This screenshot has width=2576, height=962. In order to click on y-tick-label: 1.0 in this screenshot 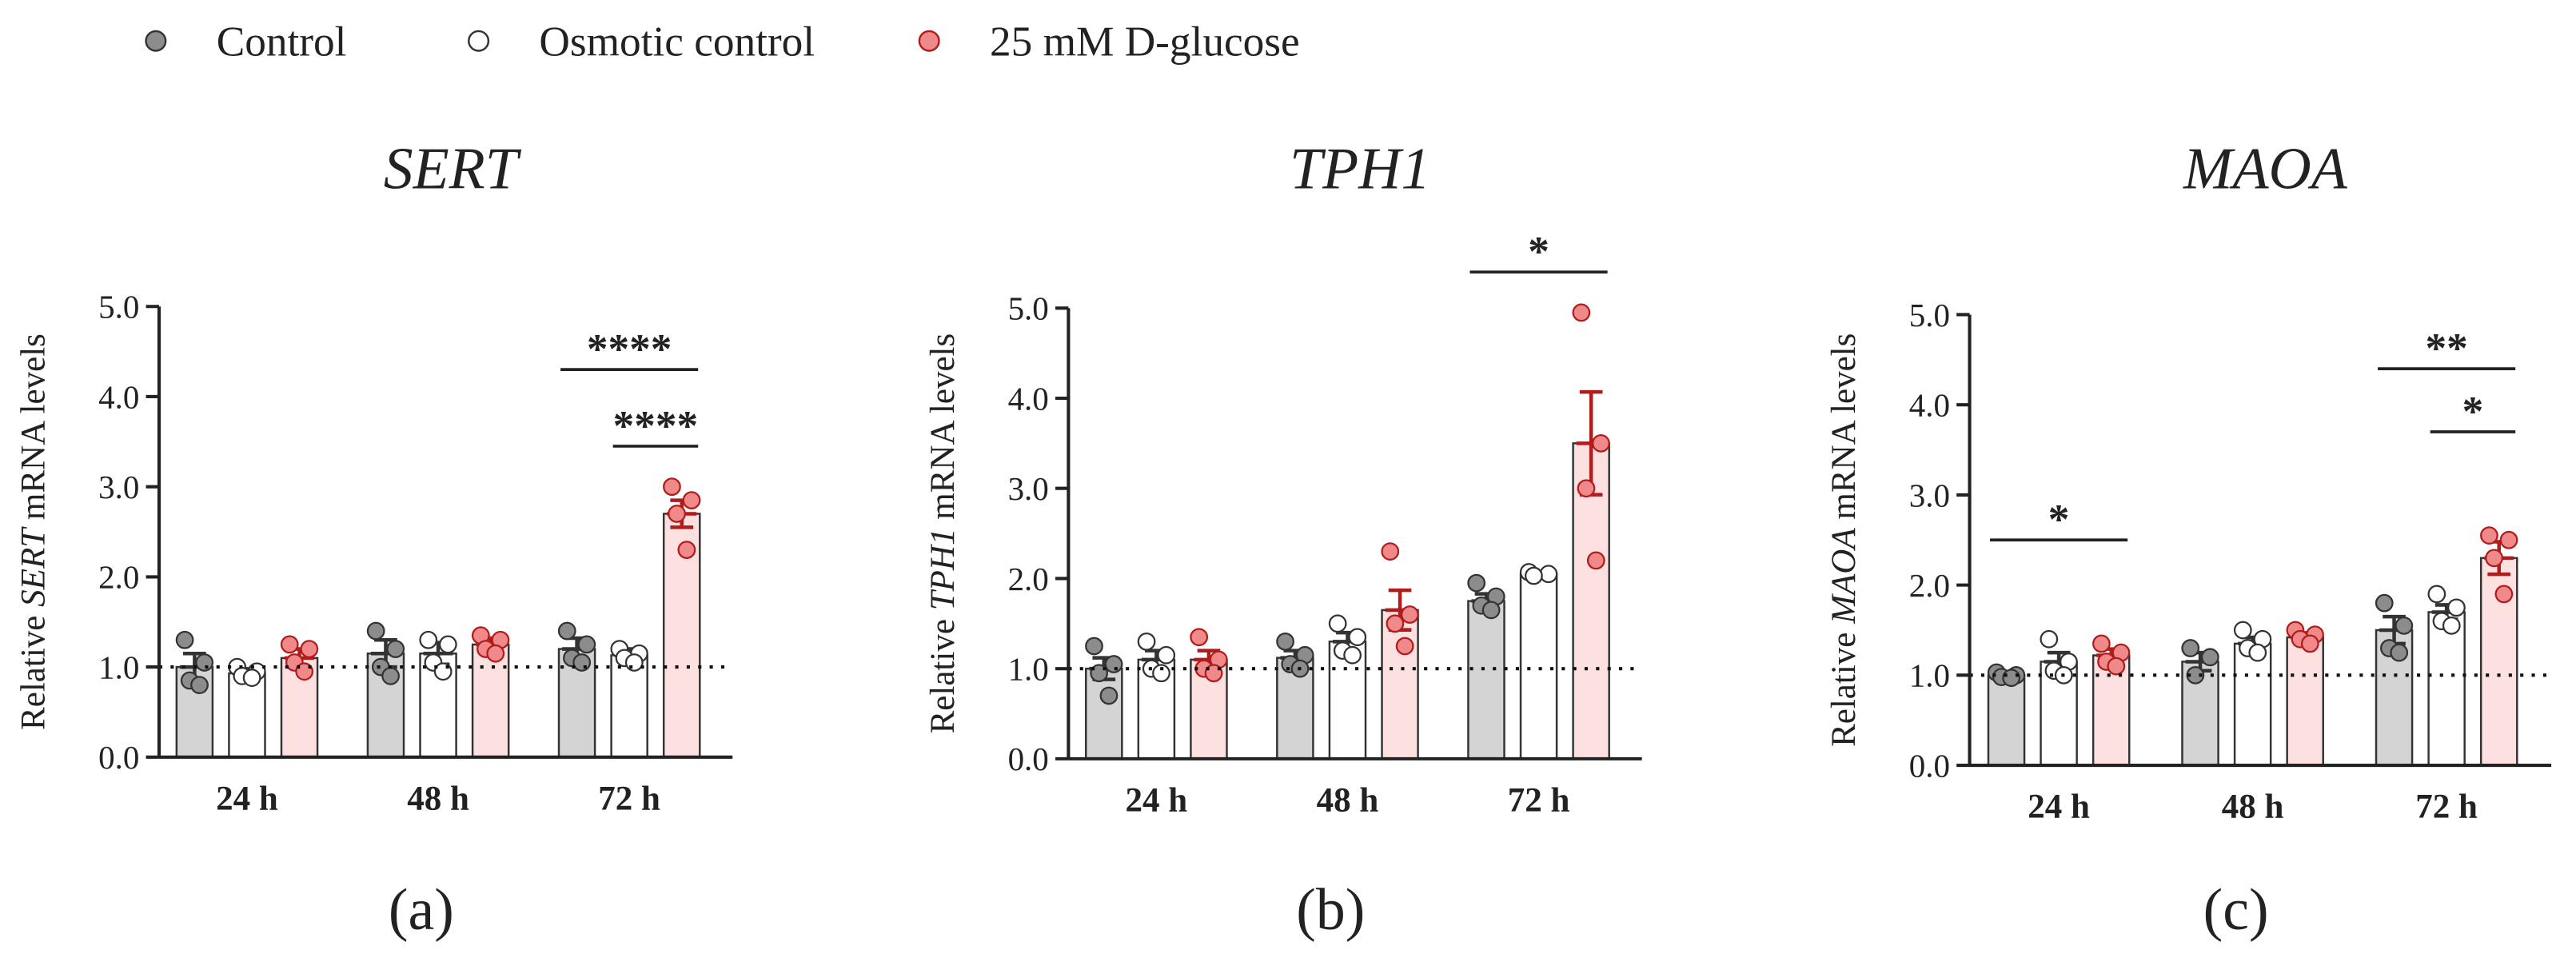, I will do `click(119, 667)`.